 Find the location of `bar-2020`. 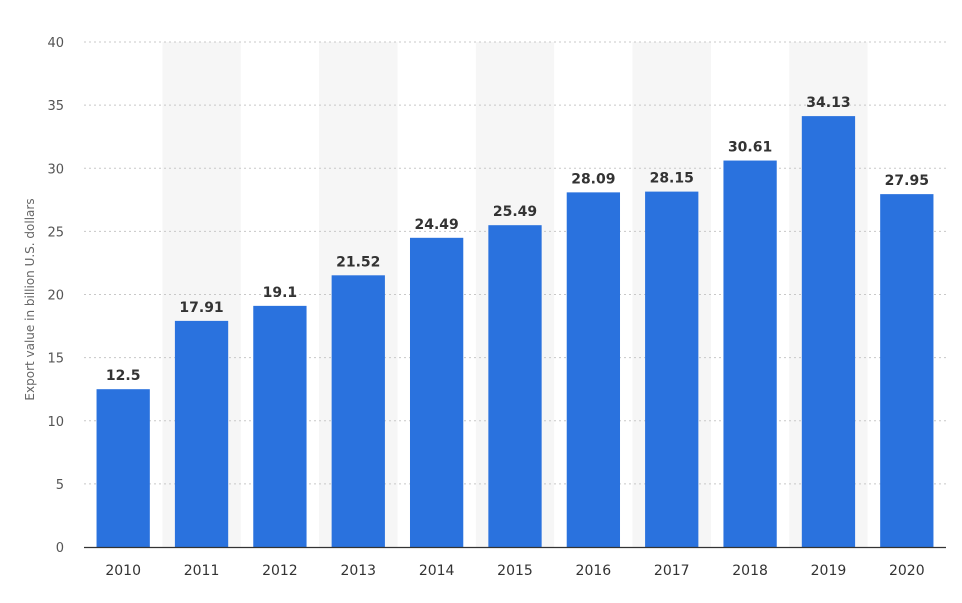

bar-2020 is located at coordinates (907, 370).